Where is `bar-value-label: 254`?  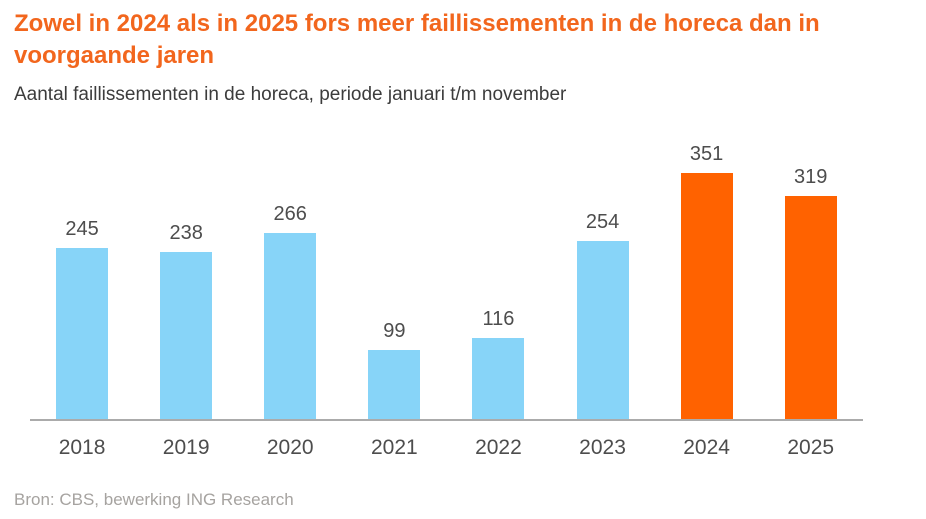 bar-value-label: 254 is located at coordinates (602, 222).